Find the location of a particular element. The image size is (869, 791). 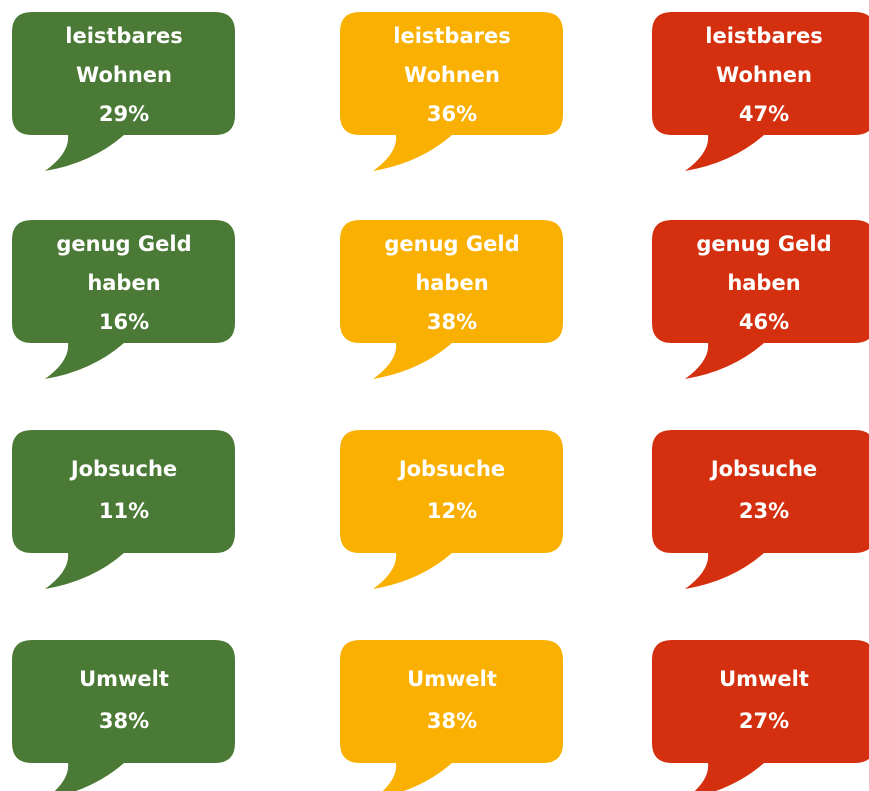

bubble-value: 36% is located at coordinates (452, 114).